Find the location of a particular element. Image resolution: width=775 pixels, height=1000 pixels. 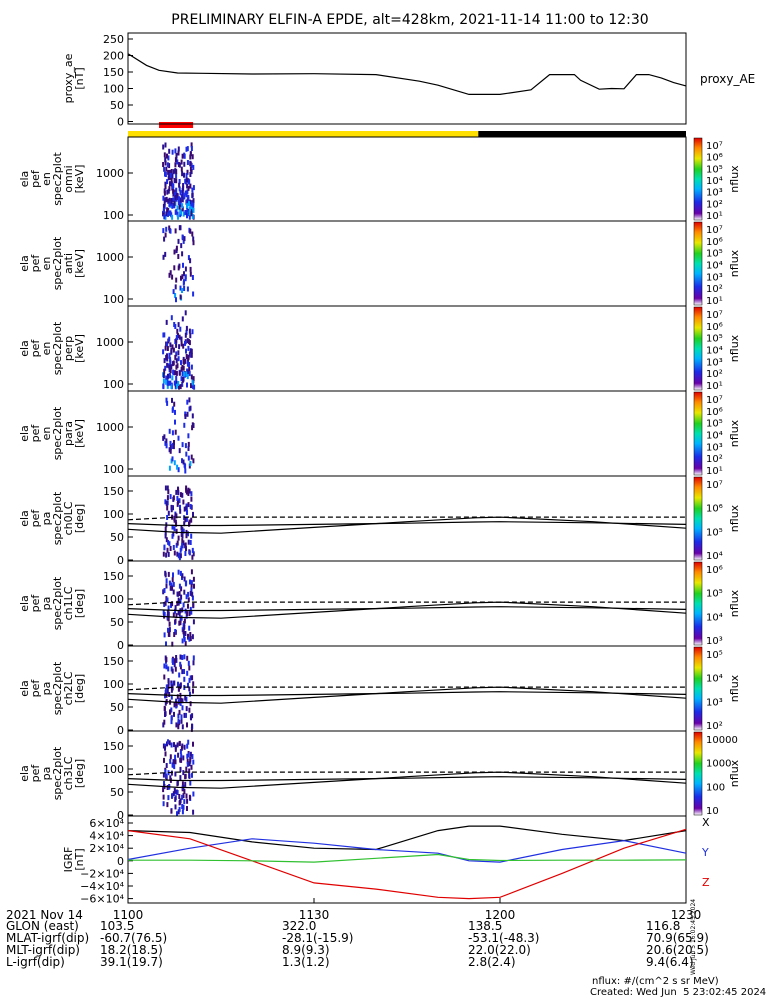

ytick-label-pa_ch0: 50 is located at coordinates (117, 537).